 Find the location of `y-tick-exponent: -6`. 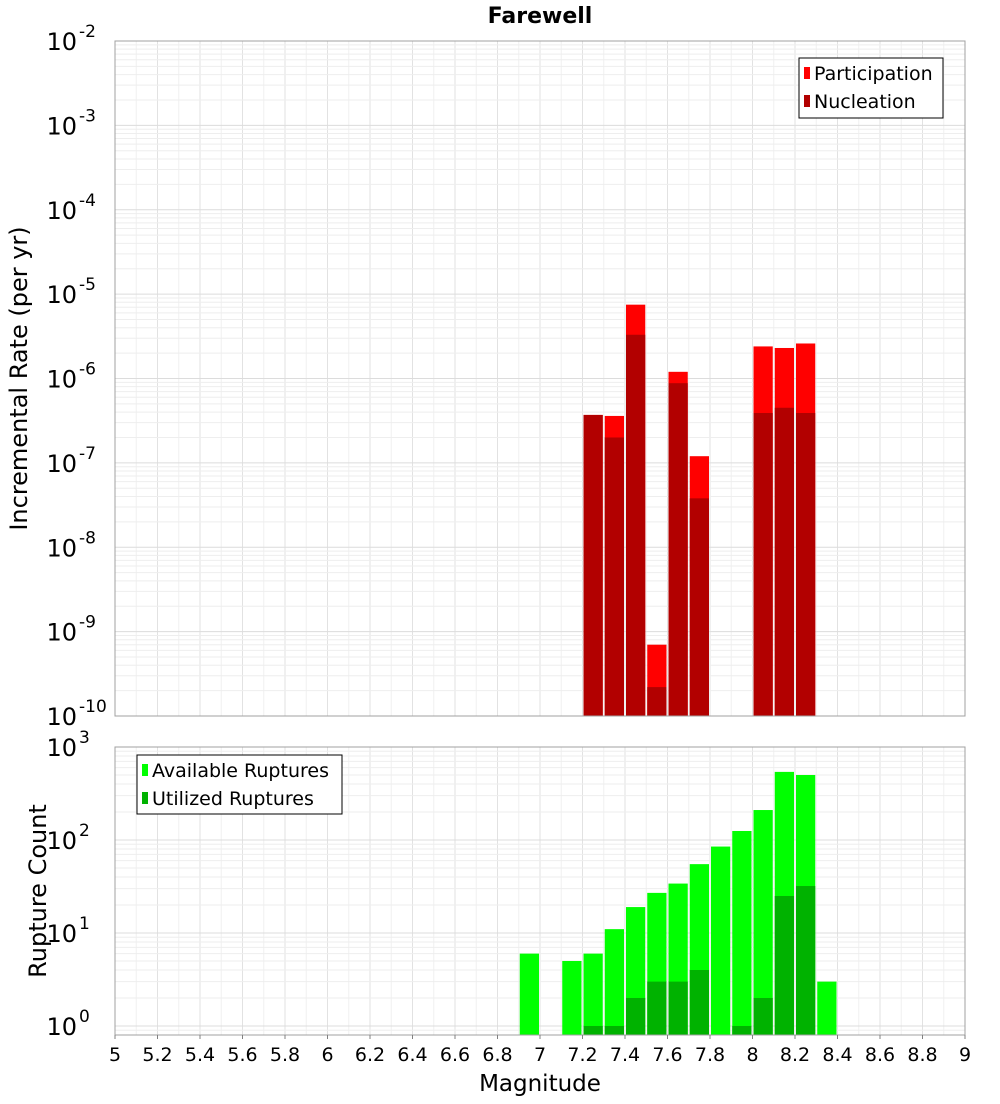

y-tick-exponent: -6 is located at coordinates (87, 370).